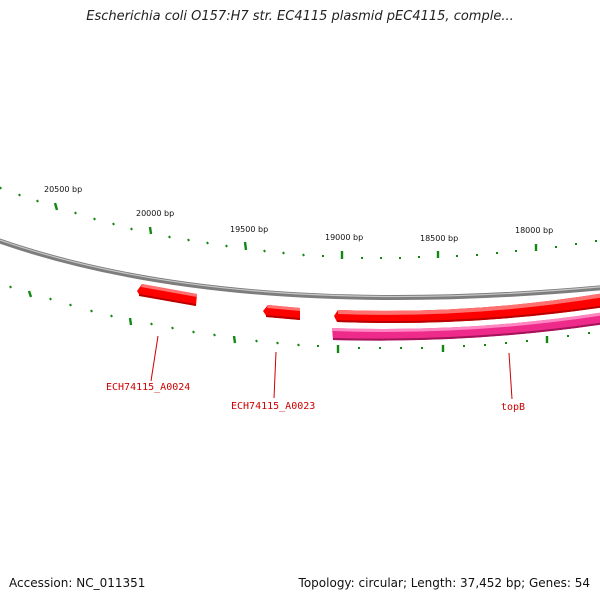 Image resolution: width=600 pixels, height=600 pixels. I want to click on inner-scale-ticks, so click(299, 319).